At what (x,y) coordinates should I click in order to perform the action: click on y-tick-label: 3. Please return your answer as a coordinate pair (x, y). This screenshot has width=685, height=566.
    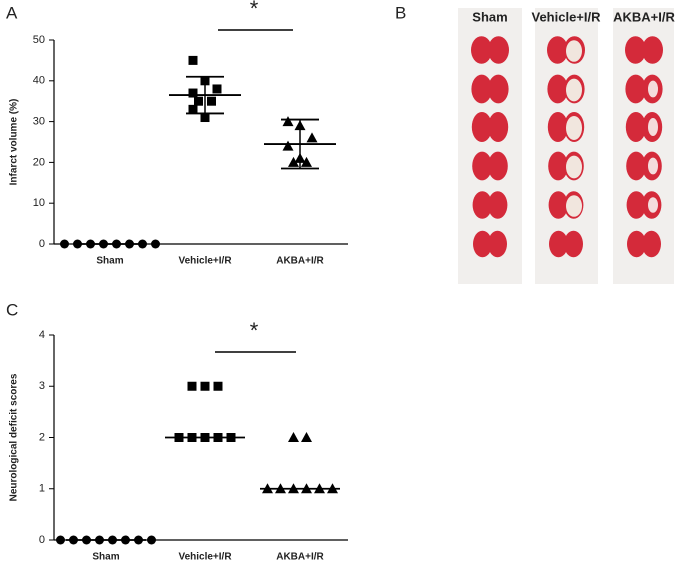
    Looking at the image, I should click on (42, 386).